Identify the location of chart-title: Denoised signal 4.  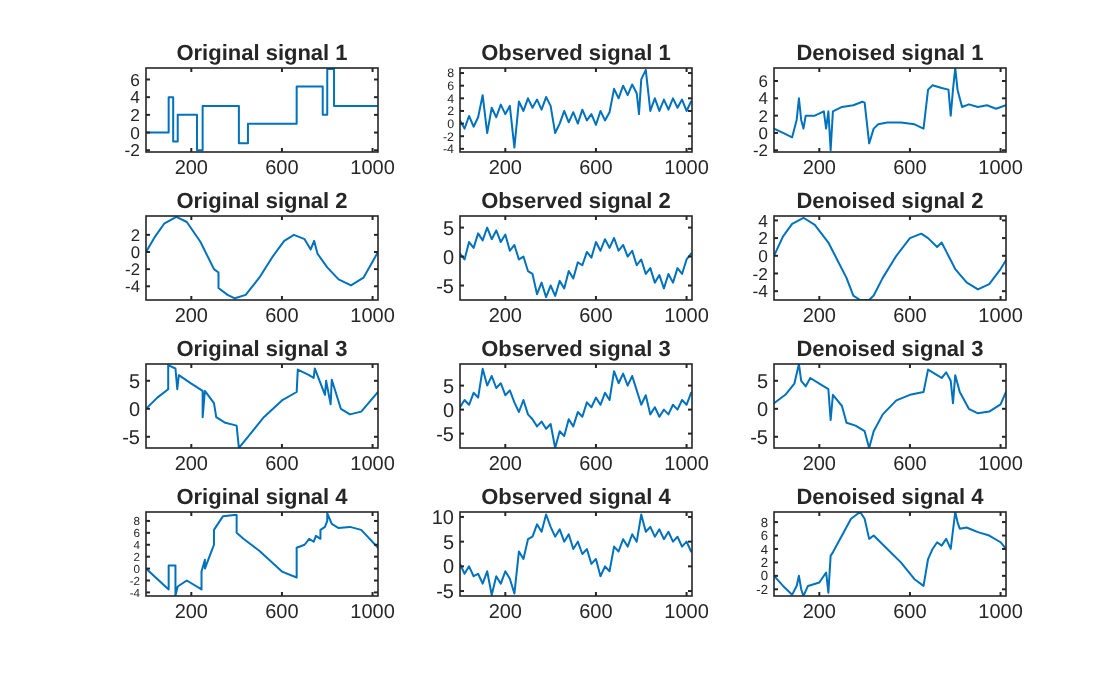
(891, 498).